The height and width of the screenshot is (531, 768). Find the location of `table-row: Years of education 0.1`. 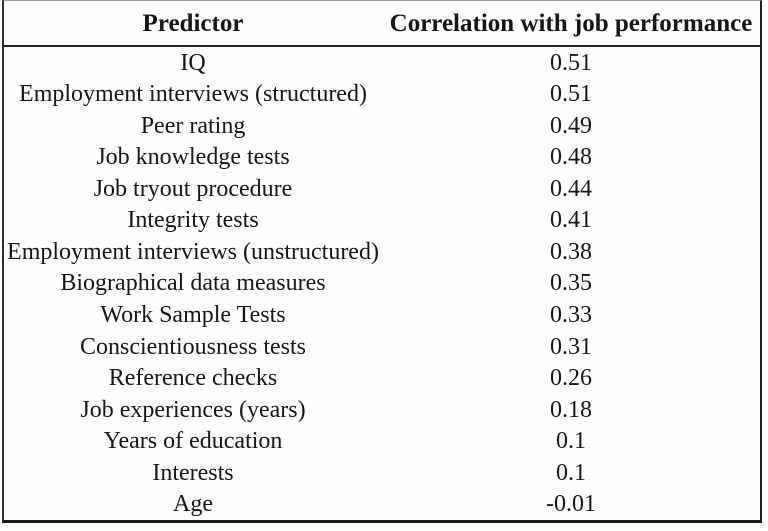

table-row: Years of education 0.1 is located at coordinates (382, 441).